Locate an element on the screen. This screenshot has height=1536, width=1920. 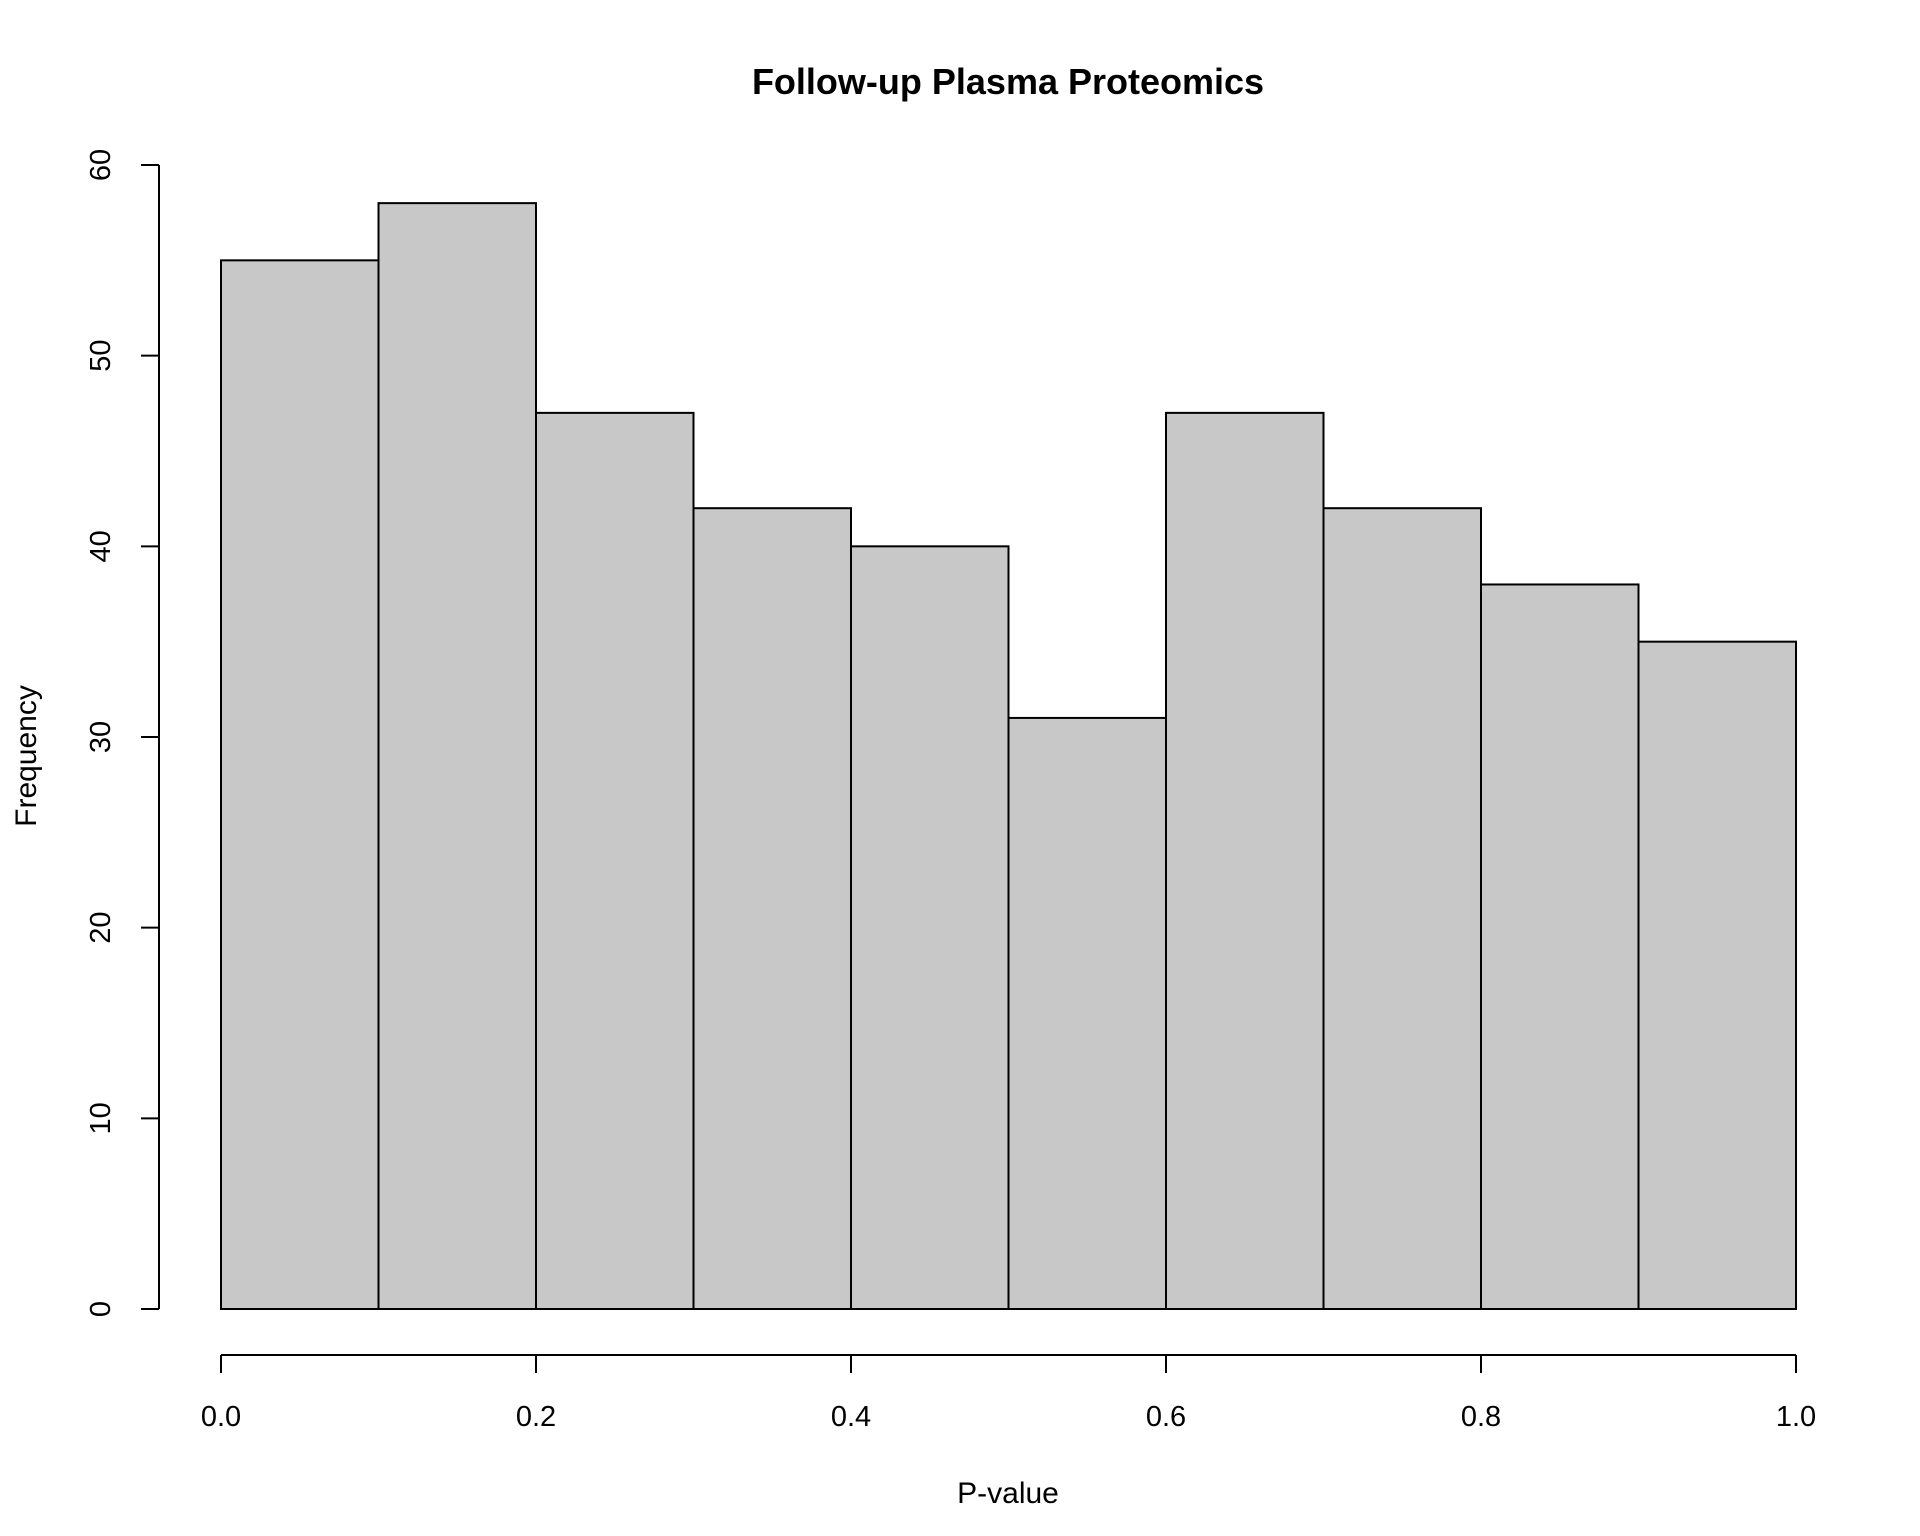
x-tick-label-3: 0.6 is located at coordinates (1166, 1417).